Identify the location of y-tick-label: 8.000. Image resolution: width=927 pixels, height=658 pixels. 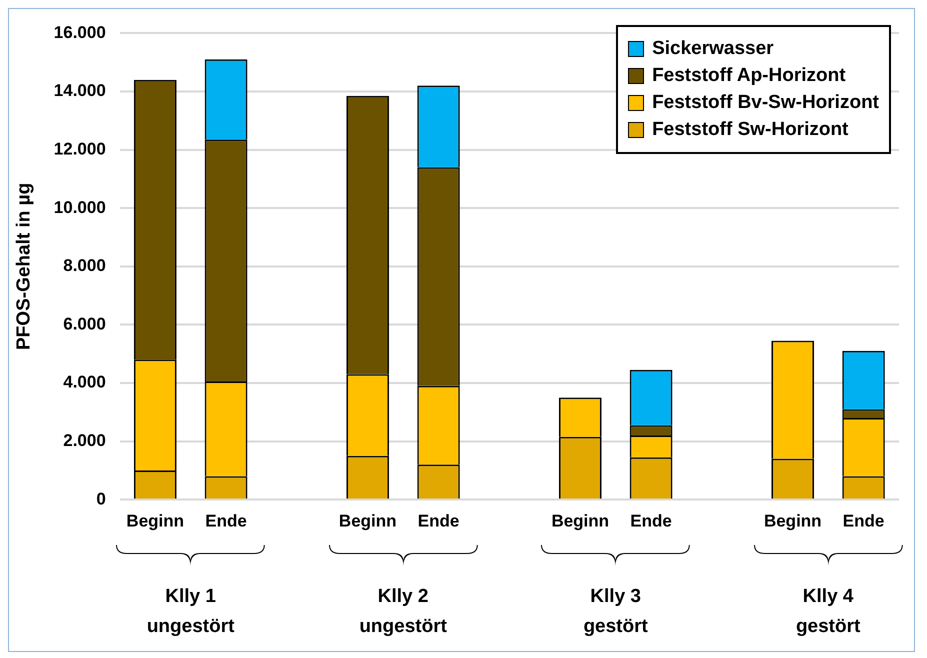
(84, 266).